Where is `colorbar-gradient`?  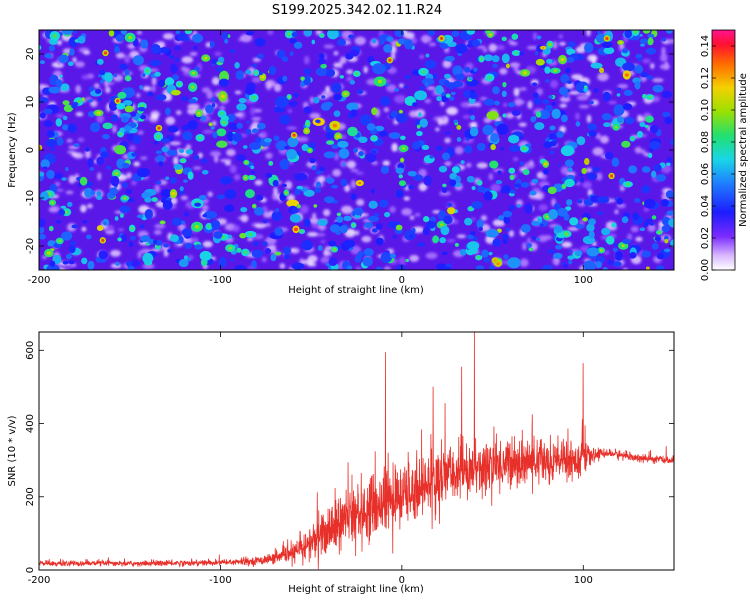 colorbar-gradient is located at coordinates (723, 150).